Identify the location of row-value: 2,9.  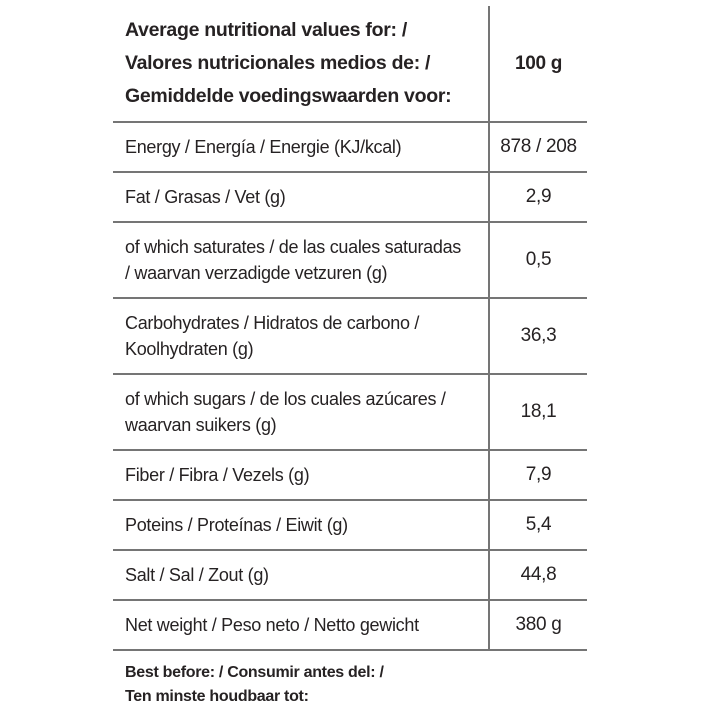
(537, 197).